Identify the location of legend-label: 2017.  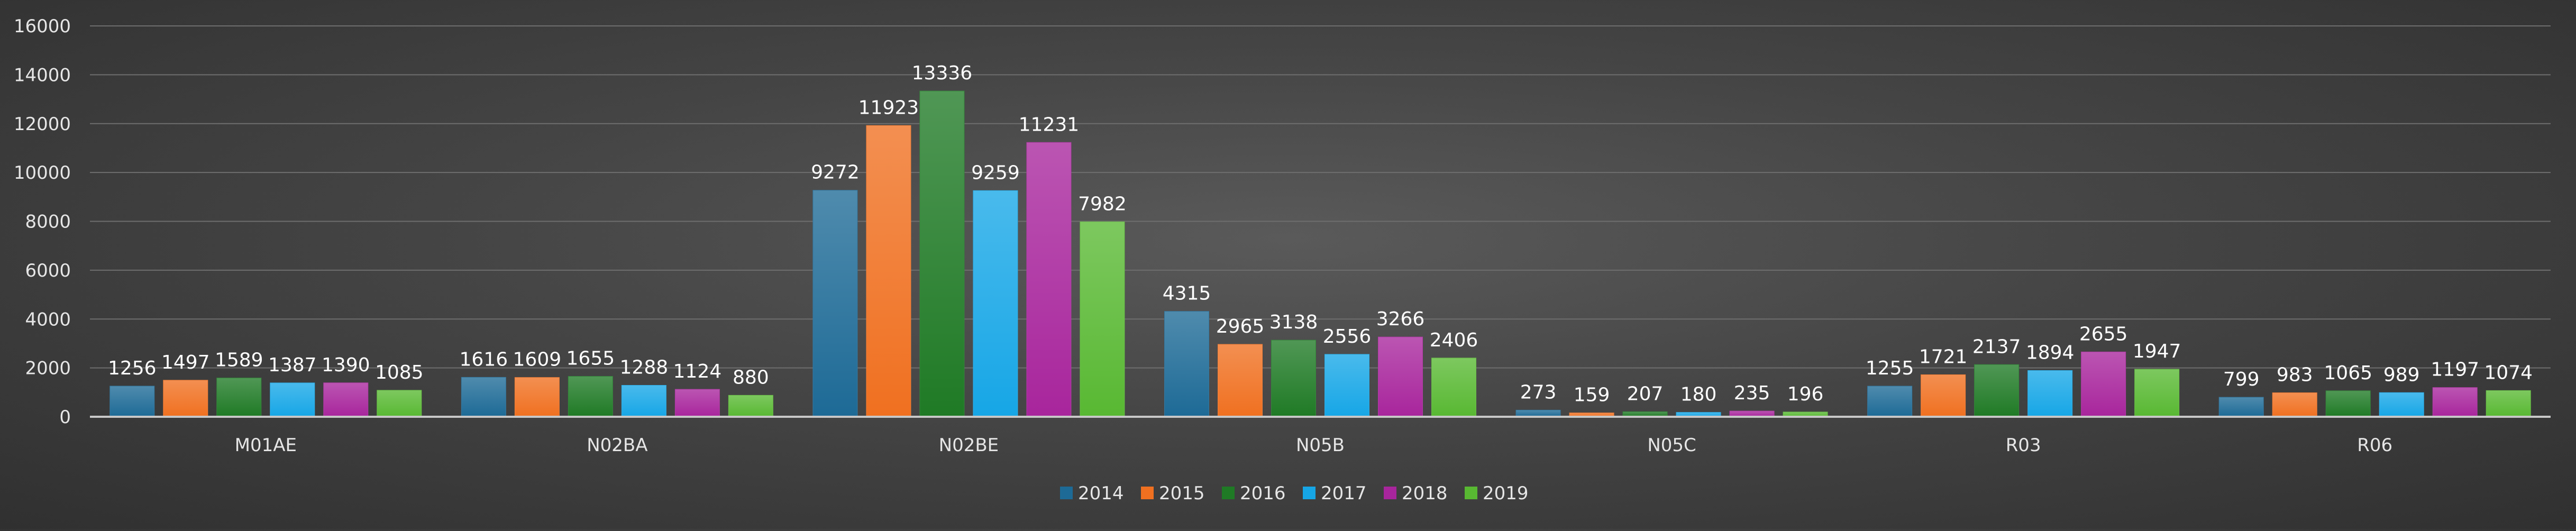
(1344, 493).